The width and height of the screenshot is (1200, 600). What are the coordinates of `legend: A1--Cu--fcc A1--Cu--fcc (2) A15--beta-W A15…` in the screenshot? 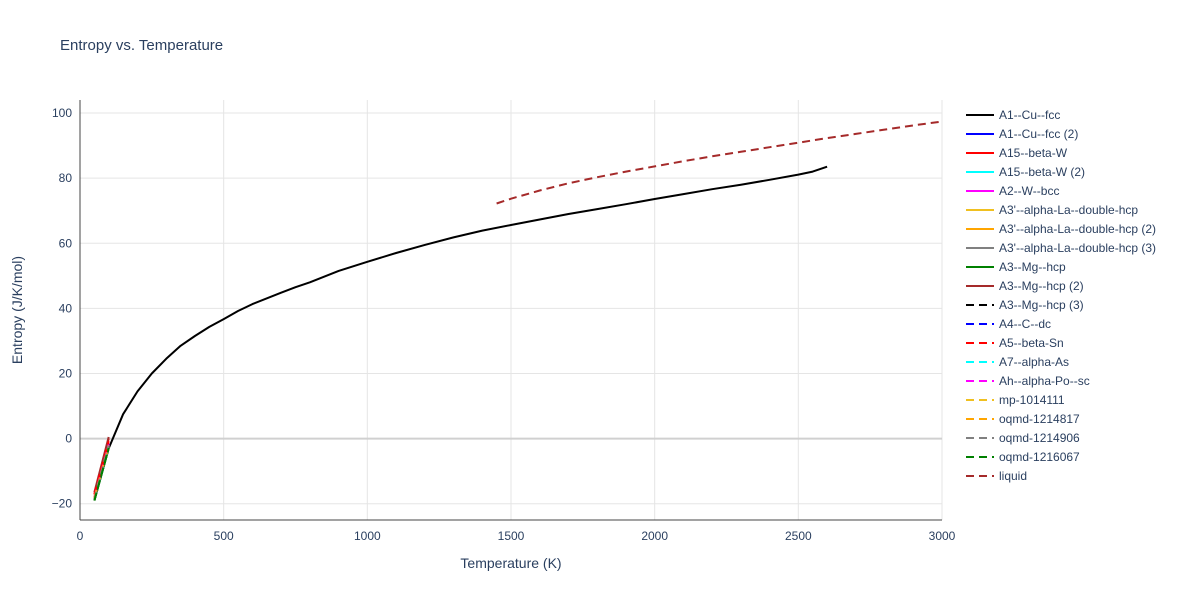 It's located at (1061, 295).